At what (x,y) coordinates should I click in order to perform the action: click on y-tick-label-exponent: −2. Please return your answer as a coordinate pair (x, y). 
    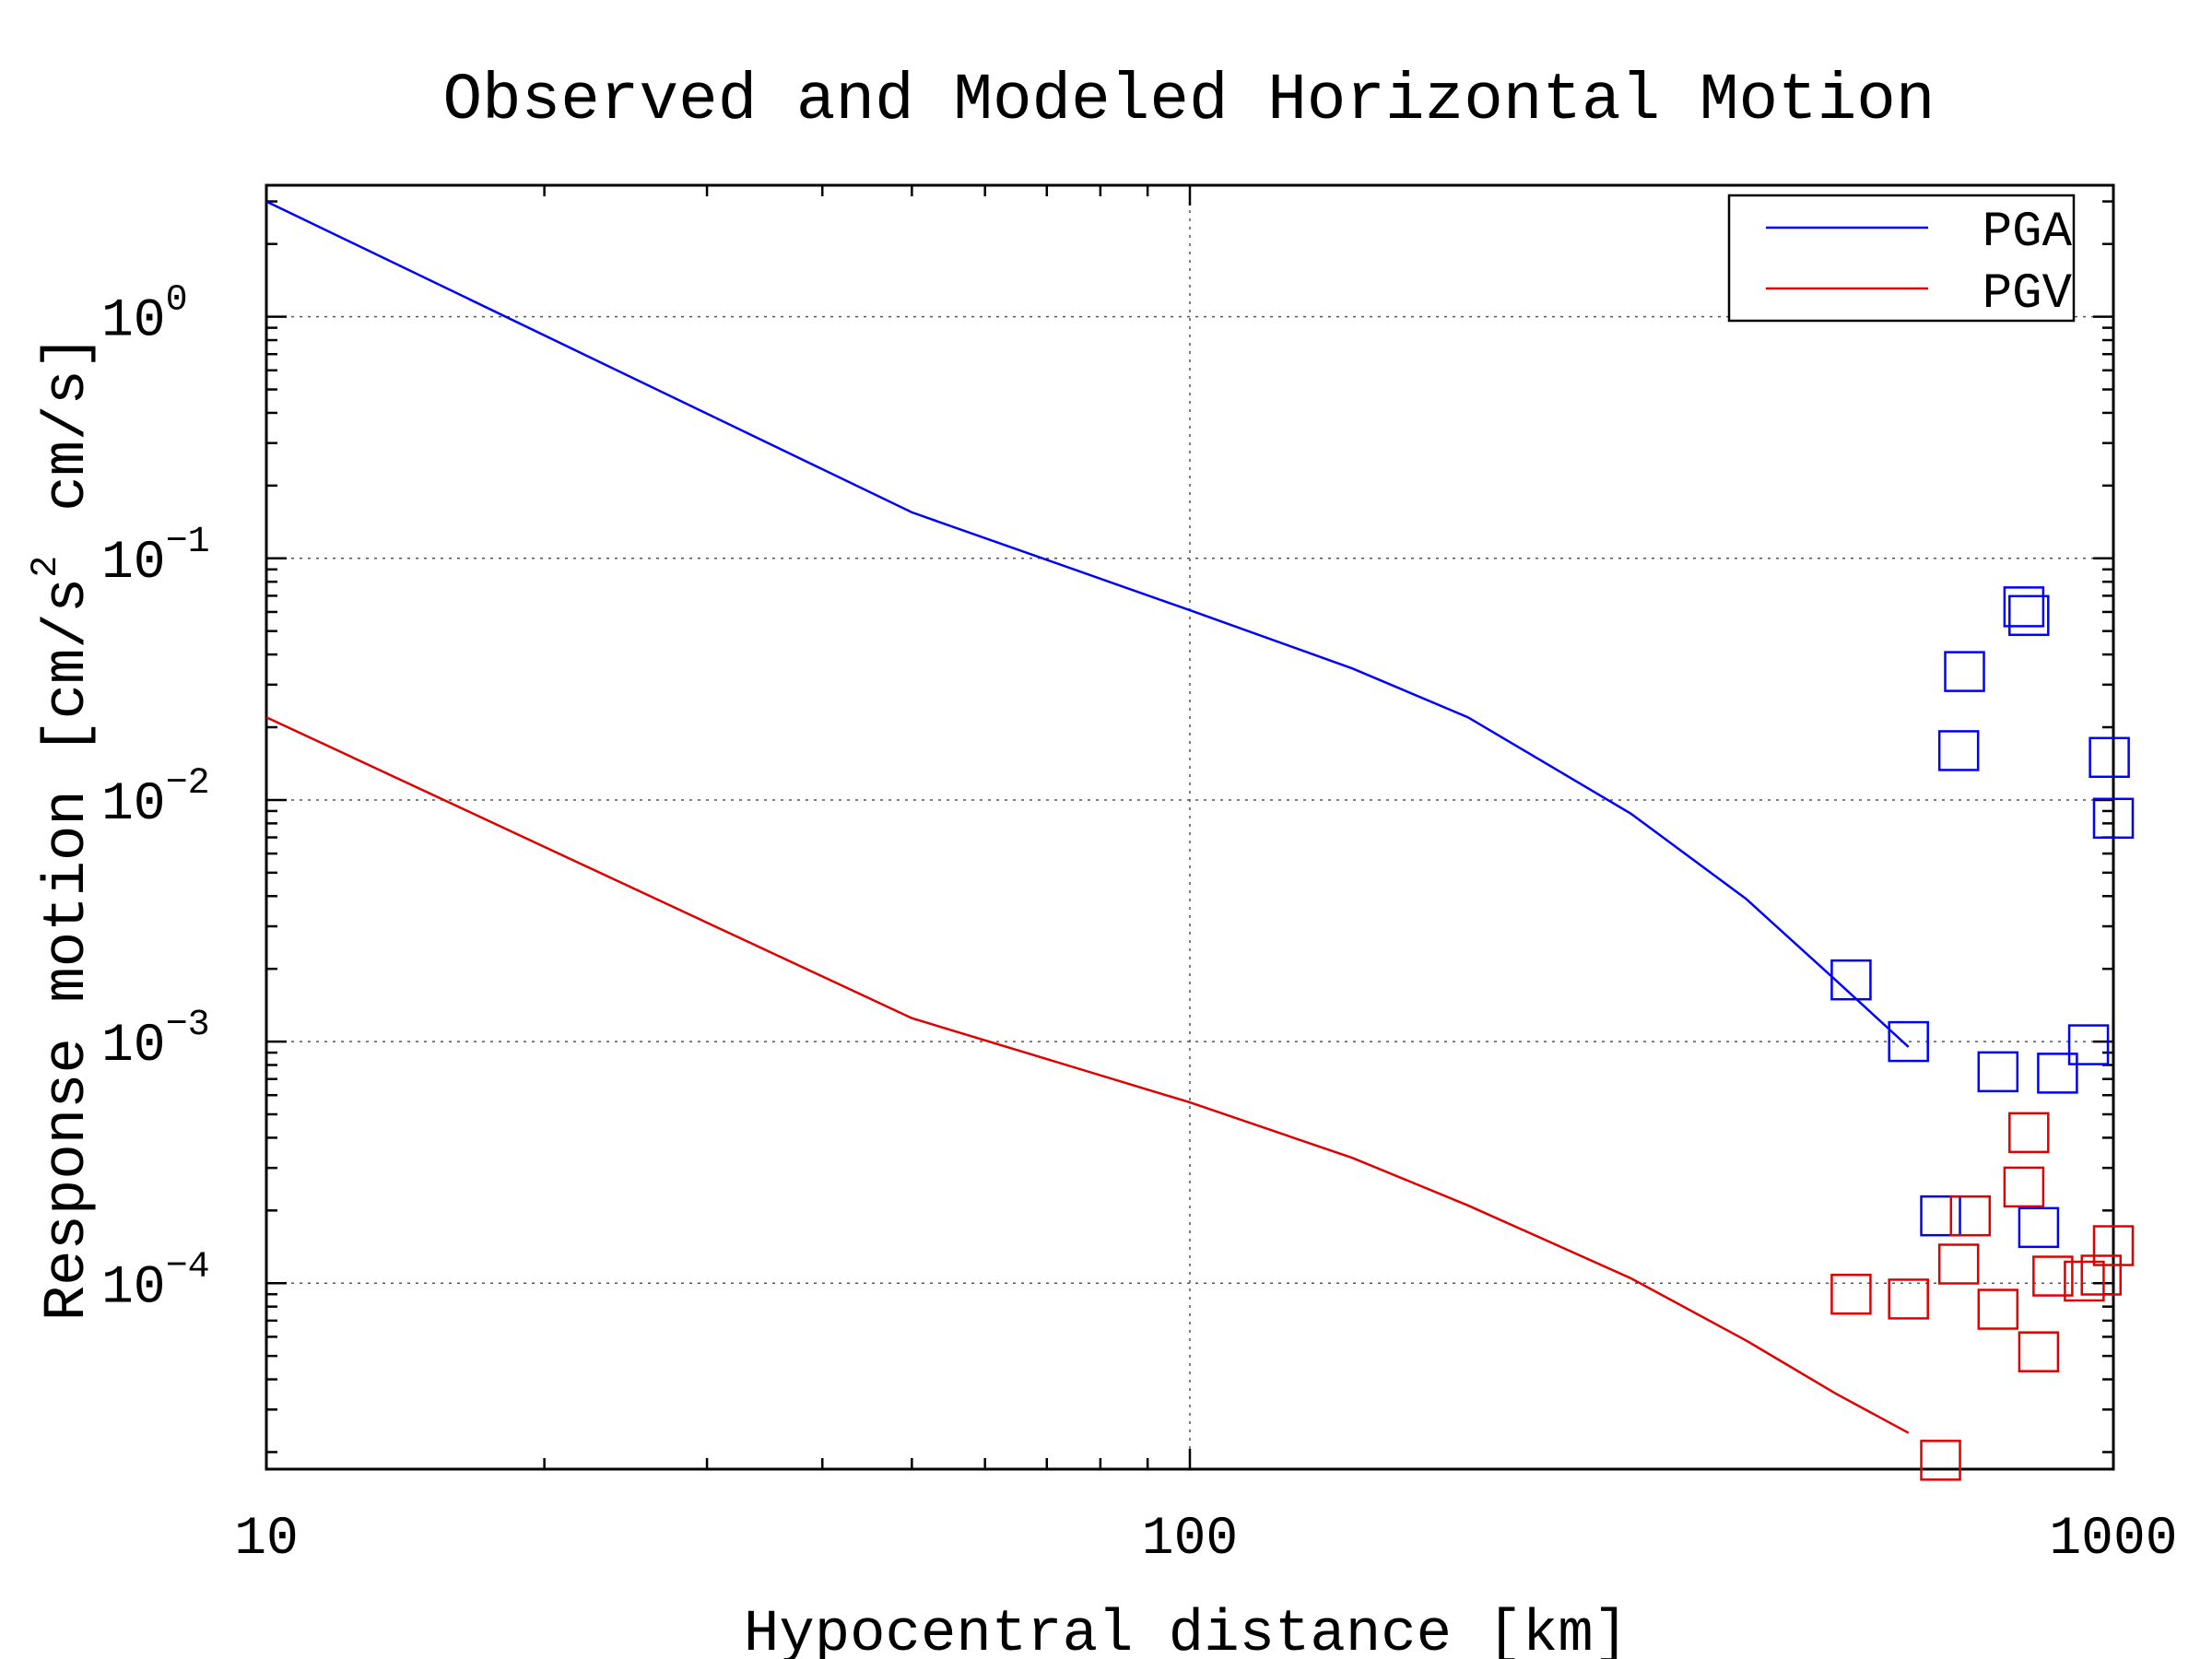
    Looking at the image, I should click on (188, 784).